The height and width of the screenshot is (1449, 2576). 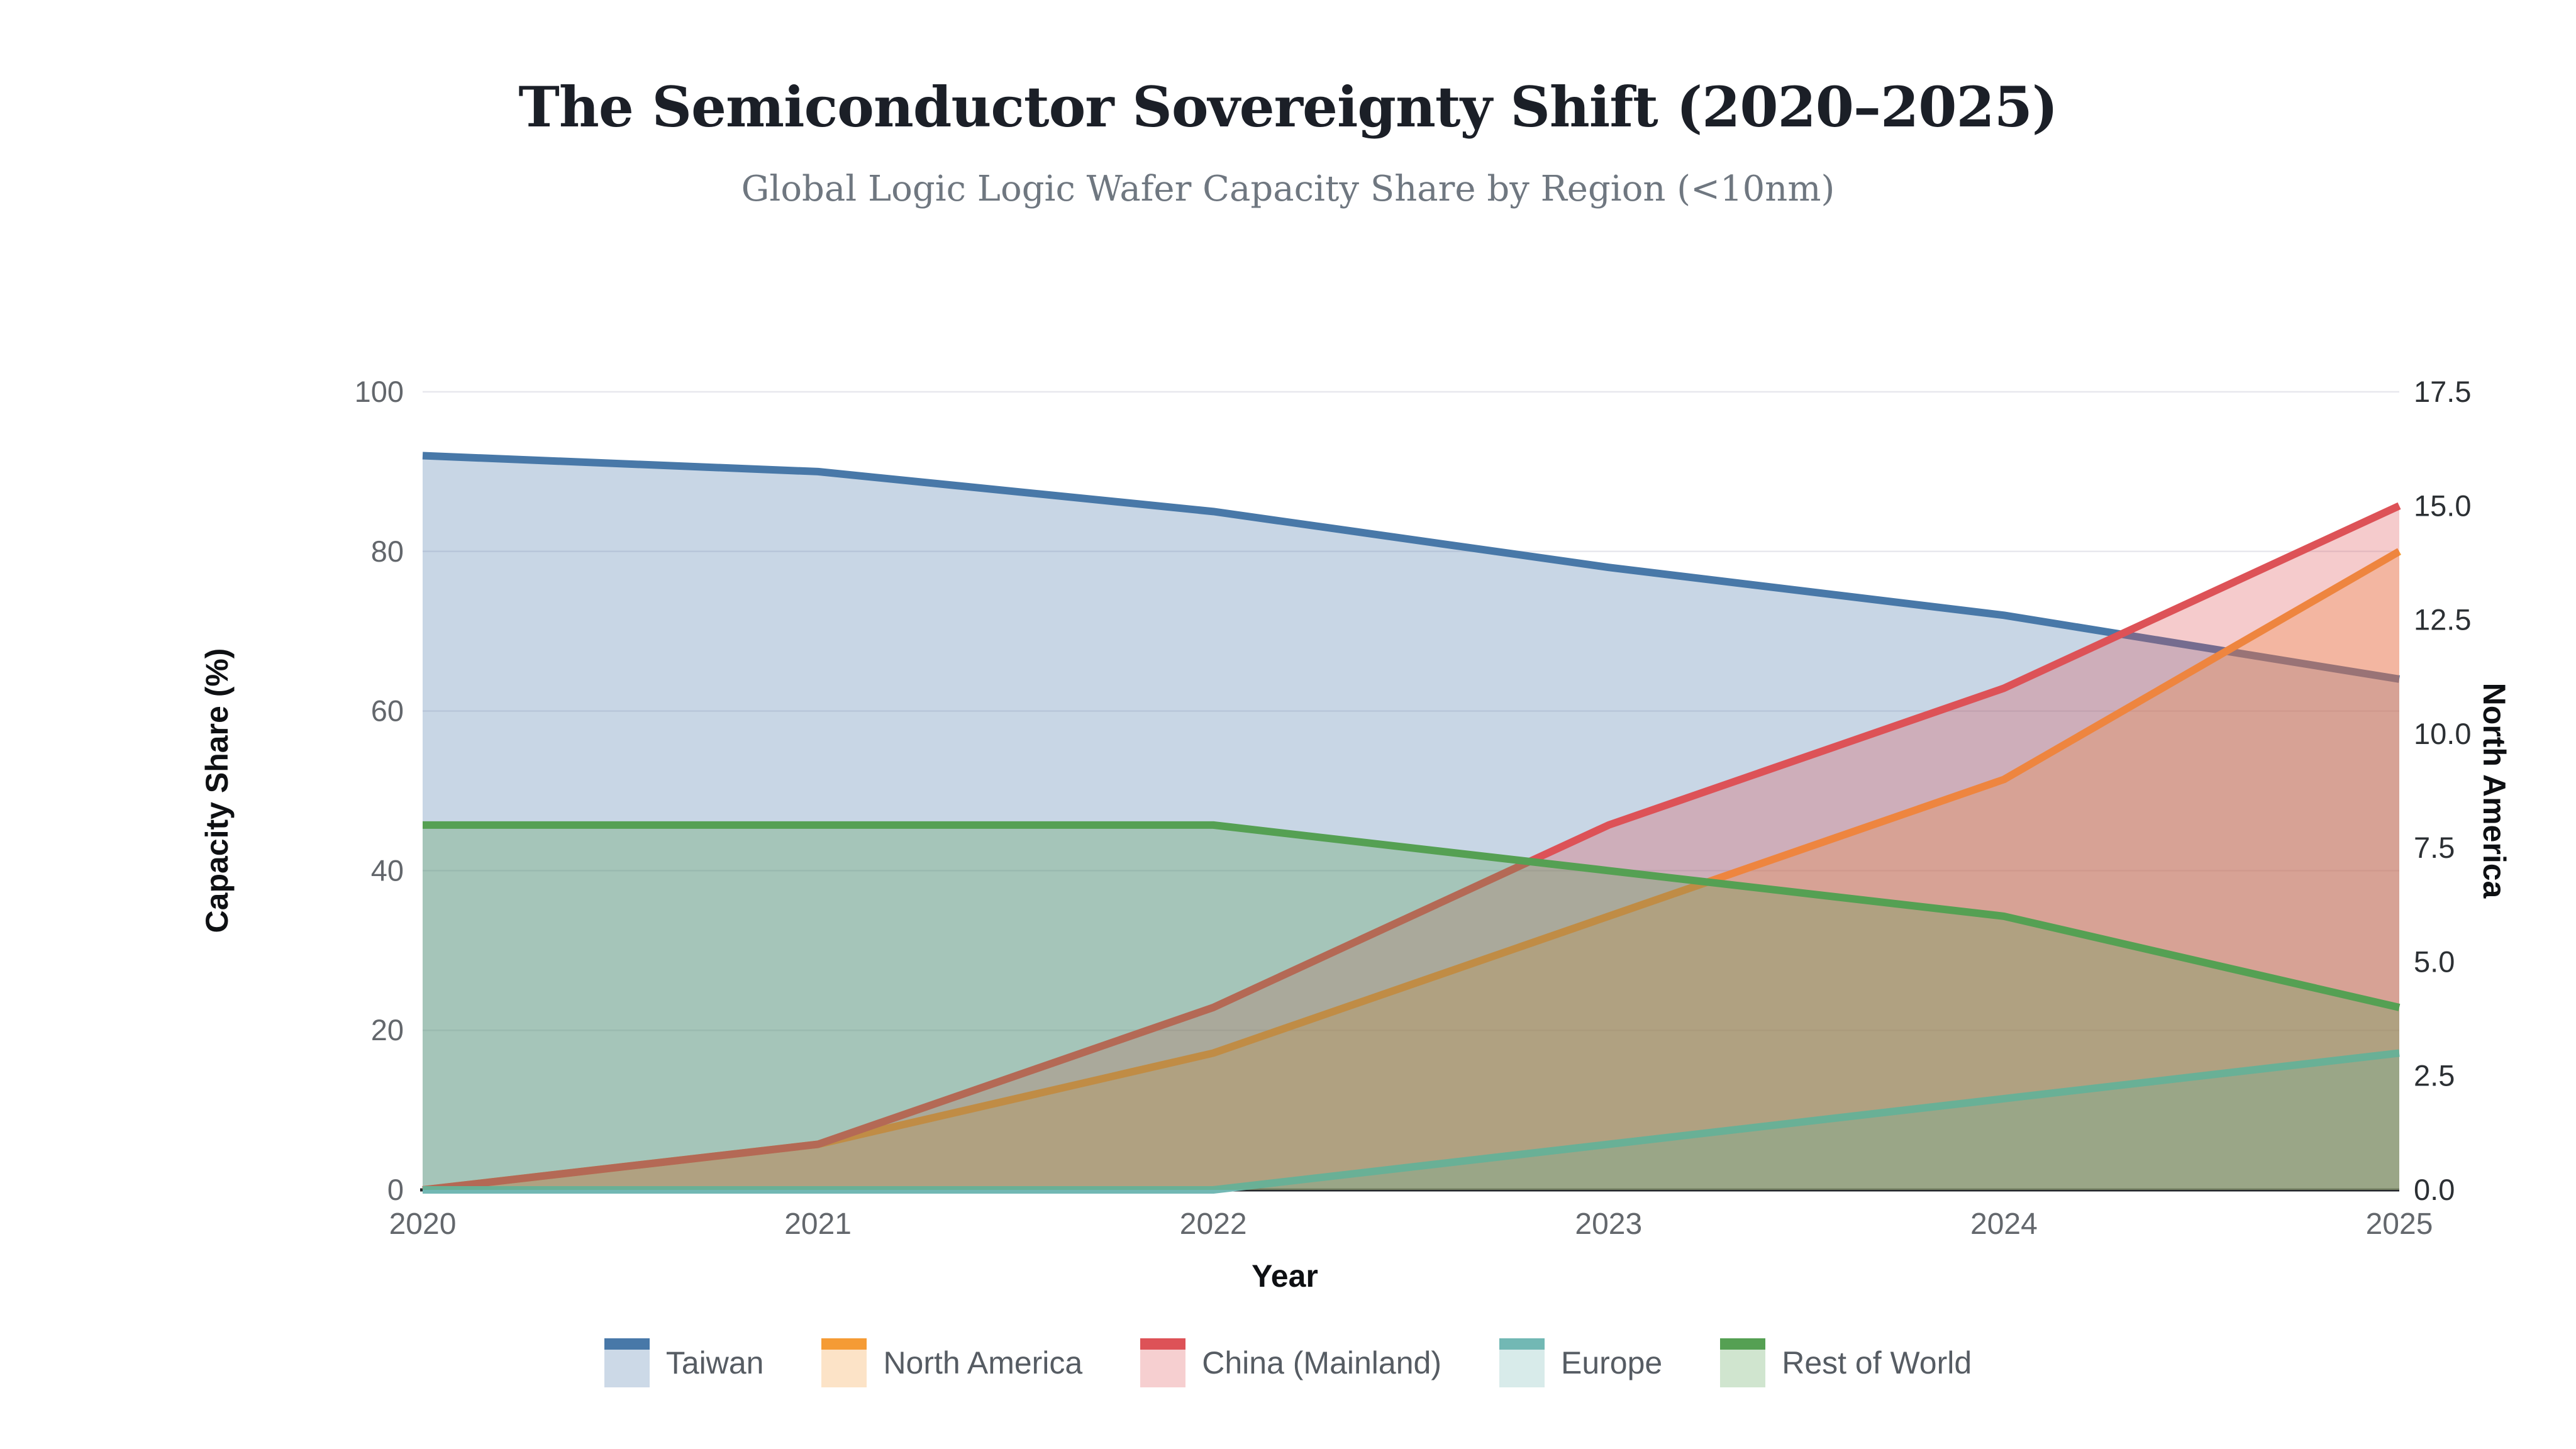 What do you see at coordinates (2434, 1075) in the screenshot?
I see `svg-text: 2.5` at bounding box center [2434, 1075].